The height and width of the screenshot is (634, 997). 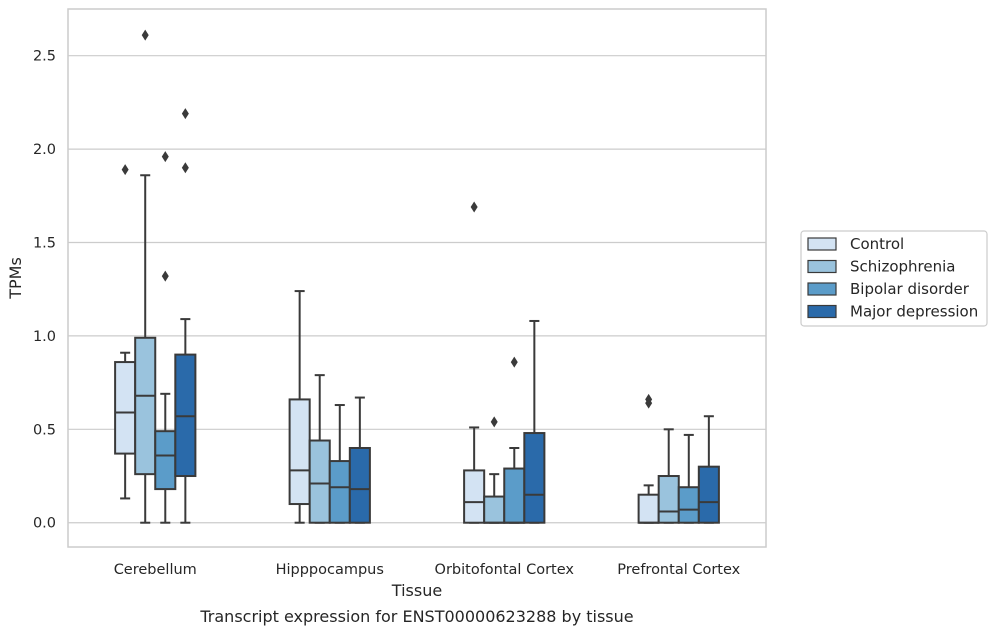 What do you see at coordinates (44, 57) in the screenshot?
I see `y-tick-label: 2.5` at bounding box center [44, 57].